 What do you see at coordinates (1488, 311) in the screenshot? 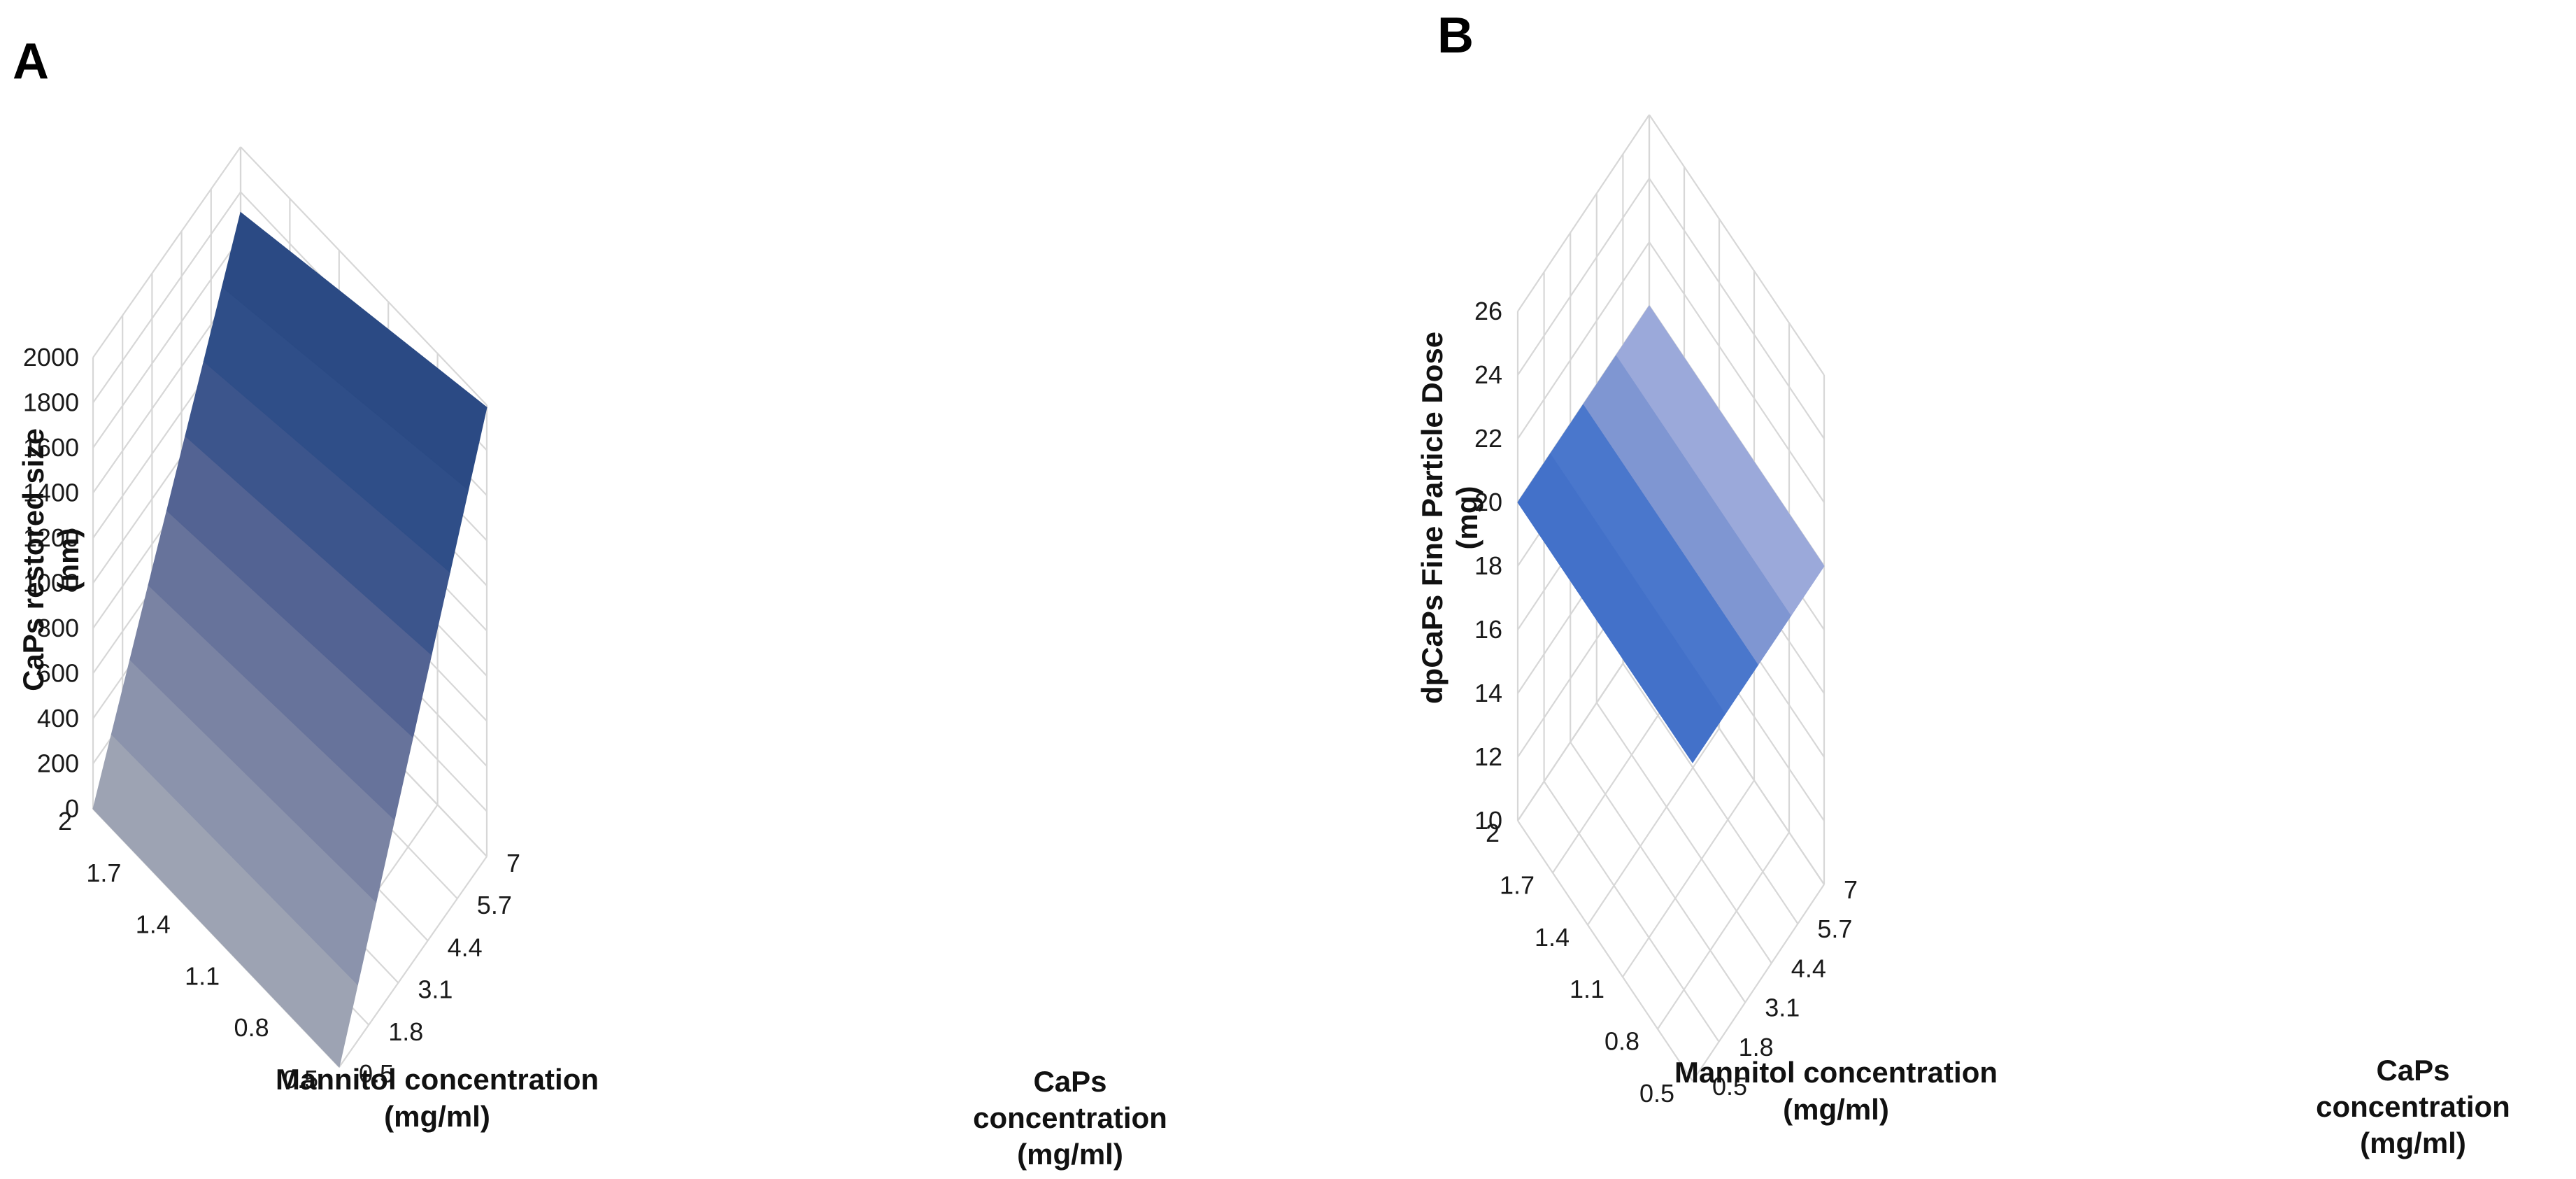
I see `z-tick-label: 26` at bounding box center [1488, 311].